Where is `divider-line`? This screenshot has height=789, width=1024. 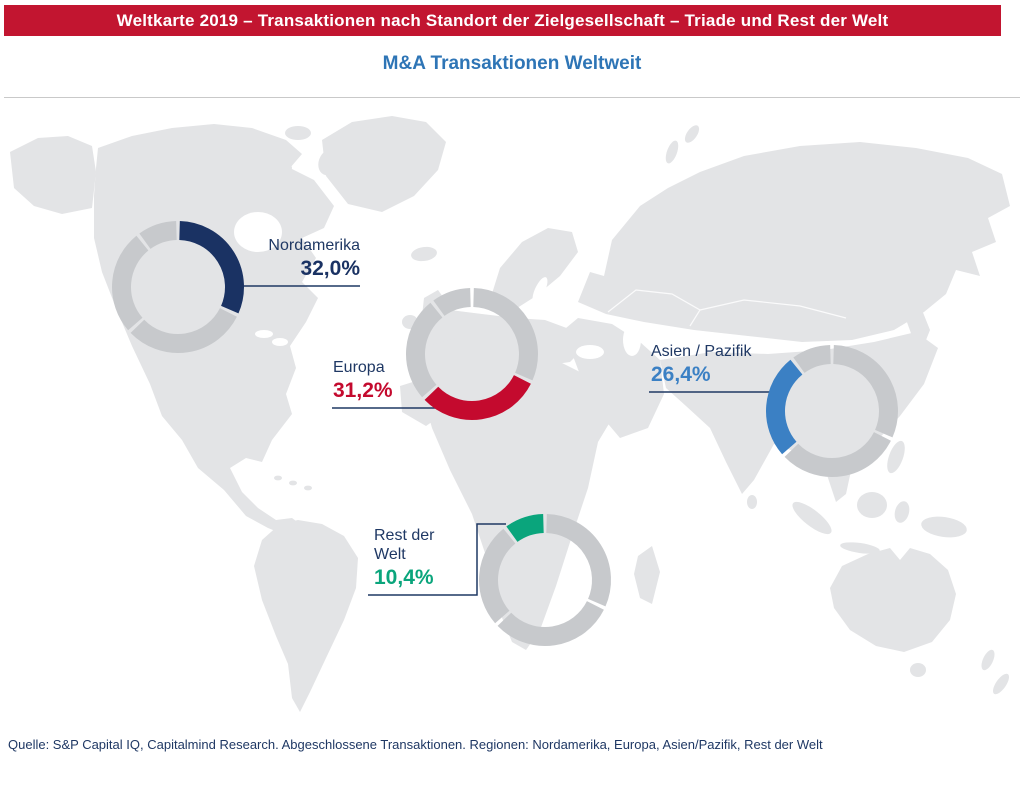
divider-line is located at coordinates (512, 97).